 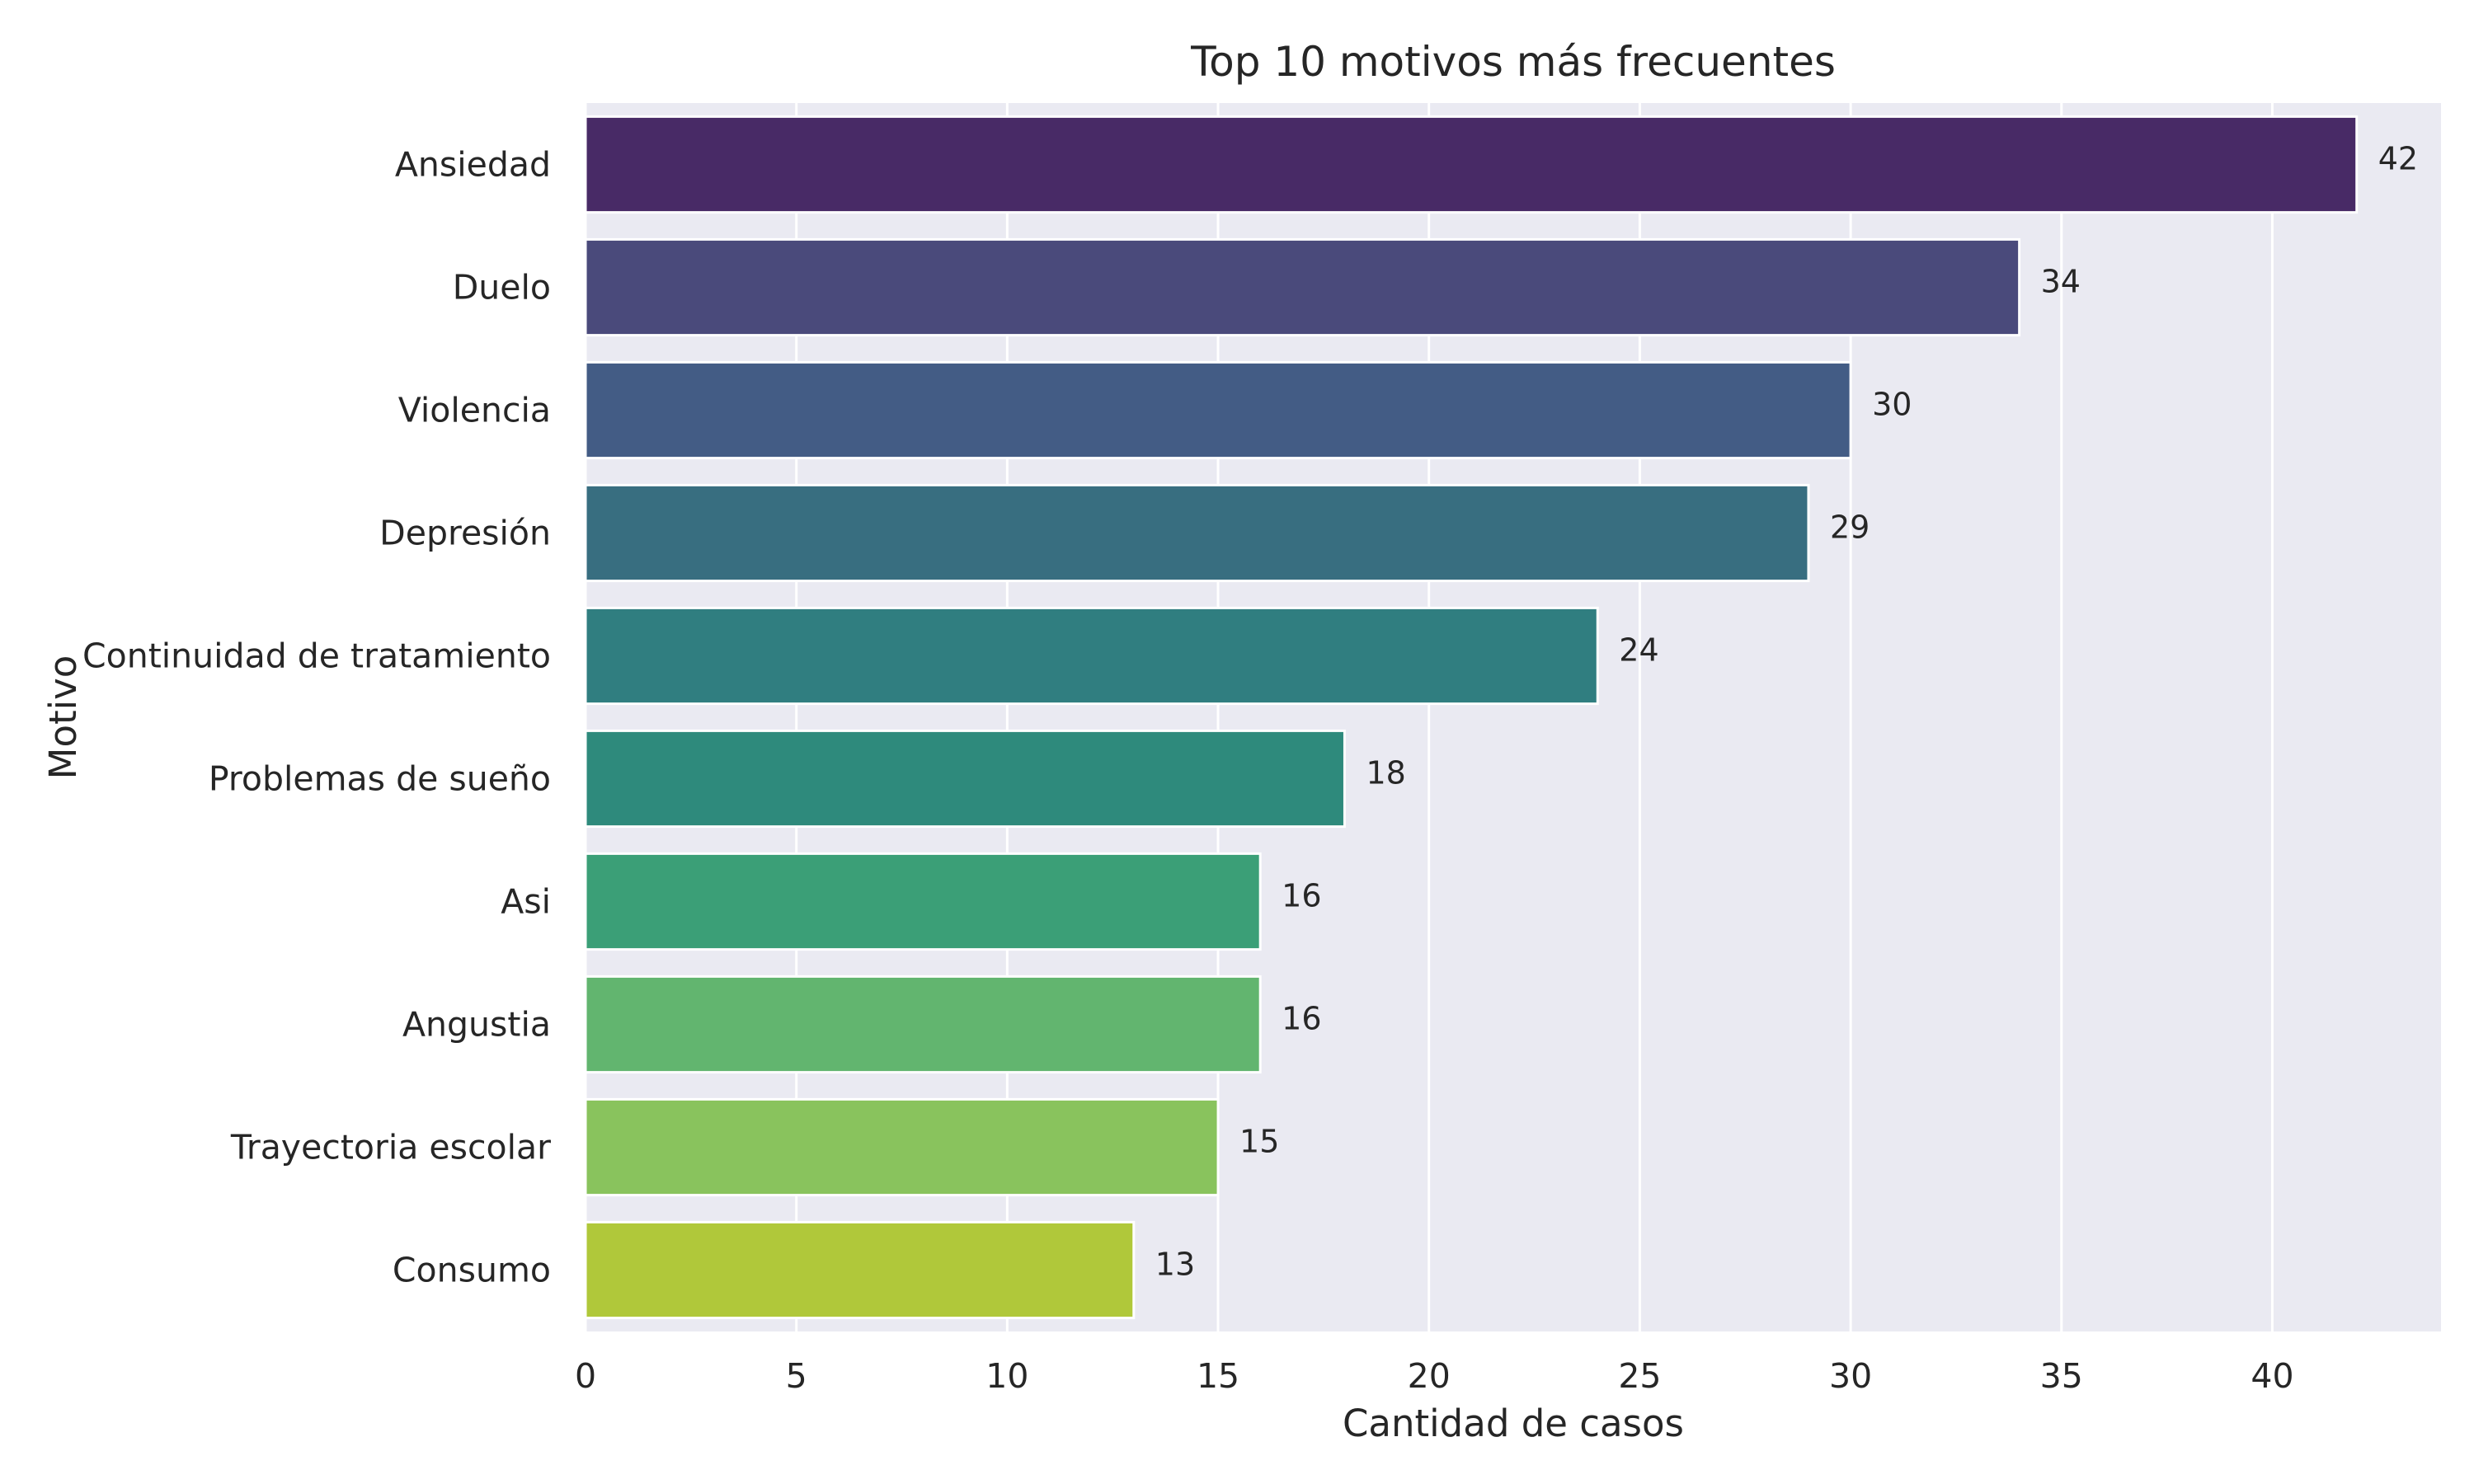 I want to click on y-tick-label: Violencia, so click(x=474, y=410).